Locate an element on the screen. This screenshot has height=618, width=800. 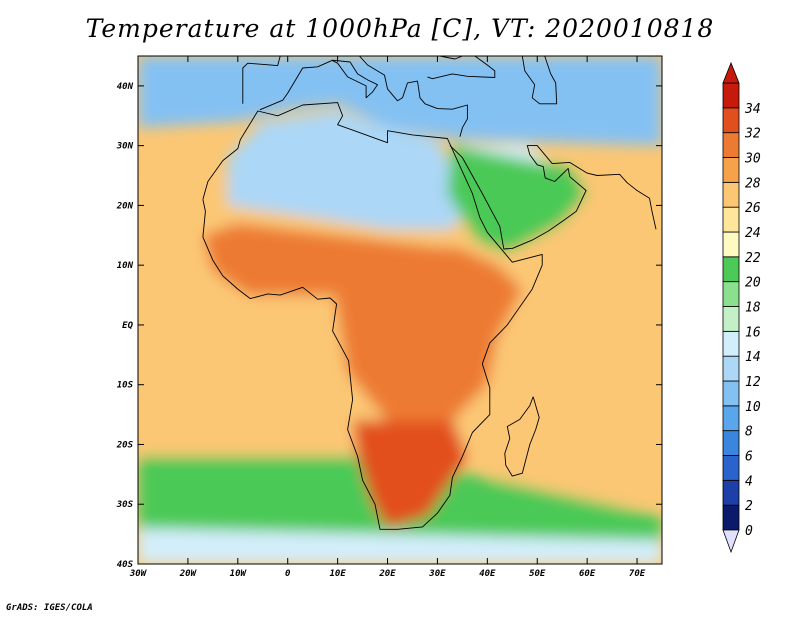
colorbar-label: 20 is located at coordinates (753, 283).